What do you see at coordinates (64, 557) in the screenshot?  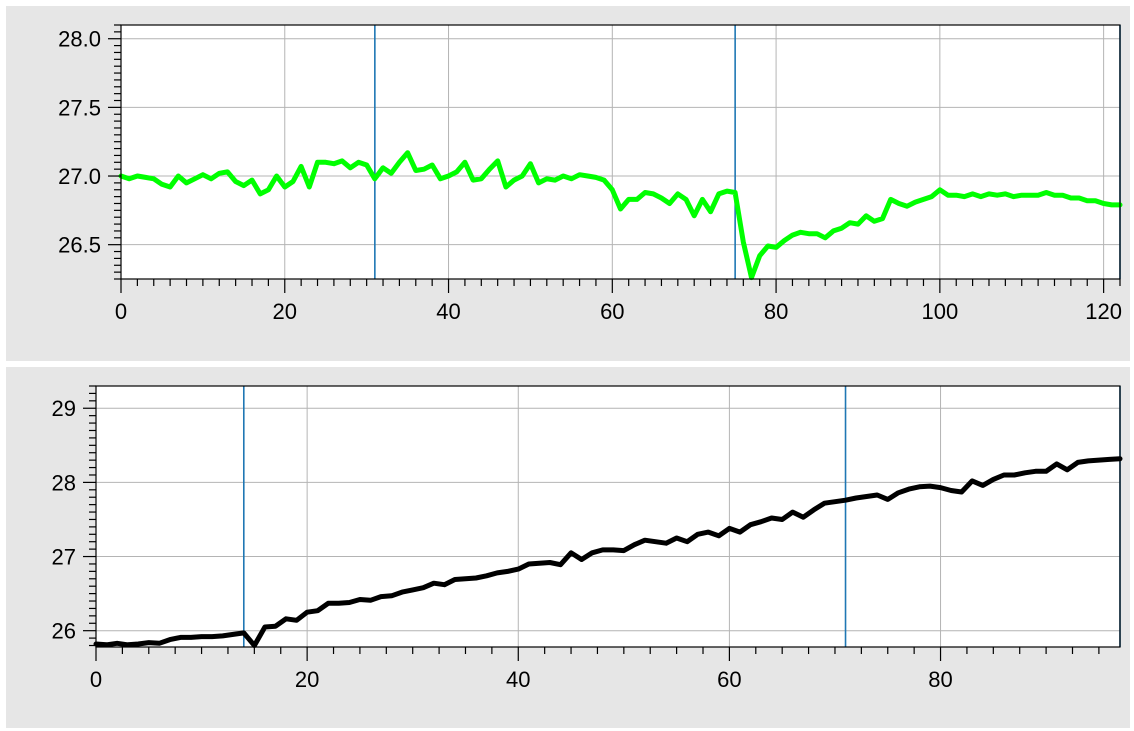 I see `y-tick-label: 27` at bounding box center [64, 557].